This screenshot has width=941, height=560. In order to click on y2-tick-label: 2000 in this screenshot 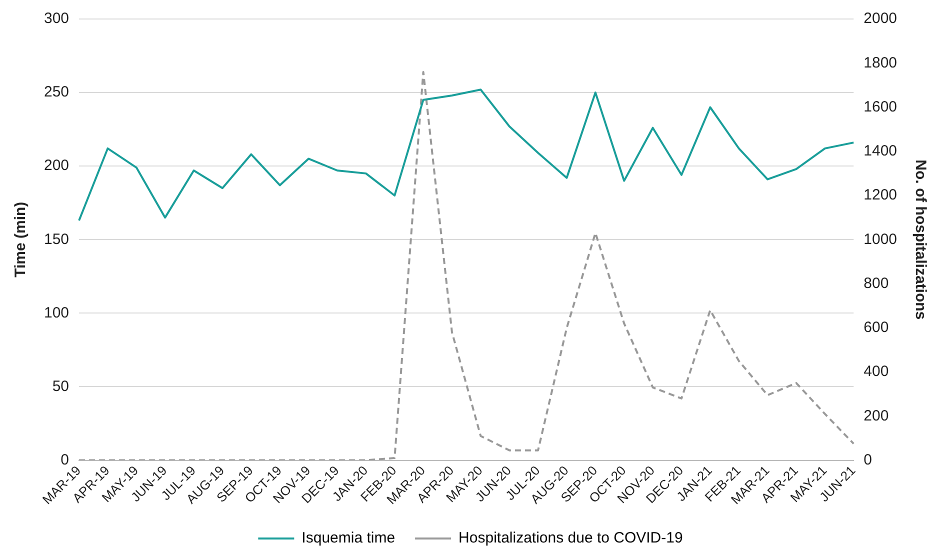, I will do `click(881, 19)`.